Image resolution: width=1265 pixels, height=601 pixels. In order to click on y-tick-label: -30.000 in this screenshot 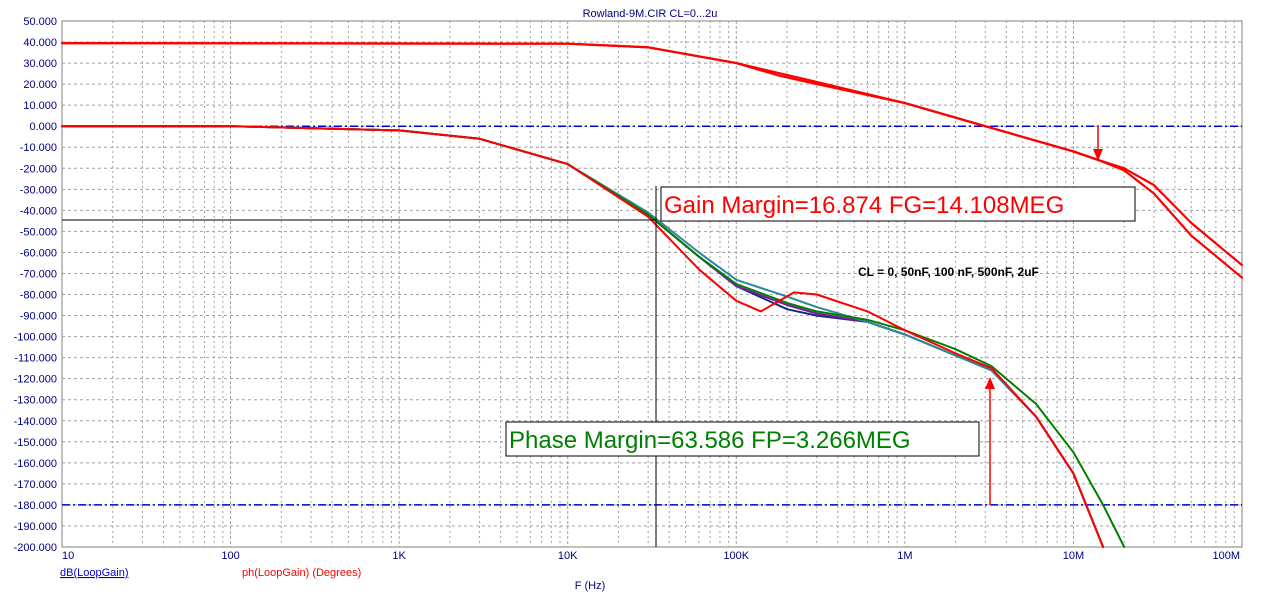, I will do `click(38, 190)`.